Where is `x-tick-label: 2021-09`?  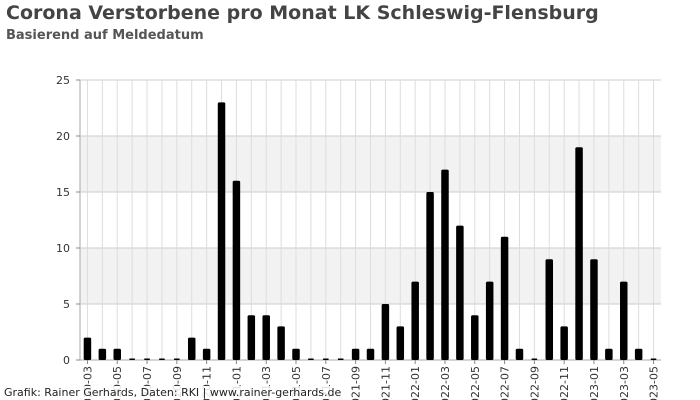
x-tick-label: 2021-09 is located at coordinates (356, 383).